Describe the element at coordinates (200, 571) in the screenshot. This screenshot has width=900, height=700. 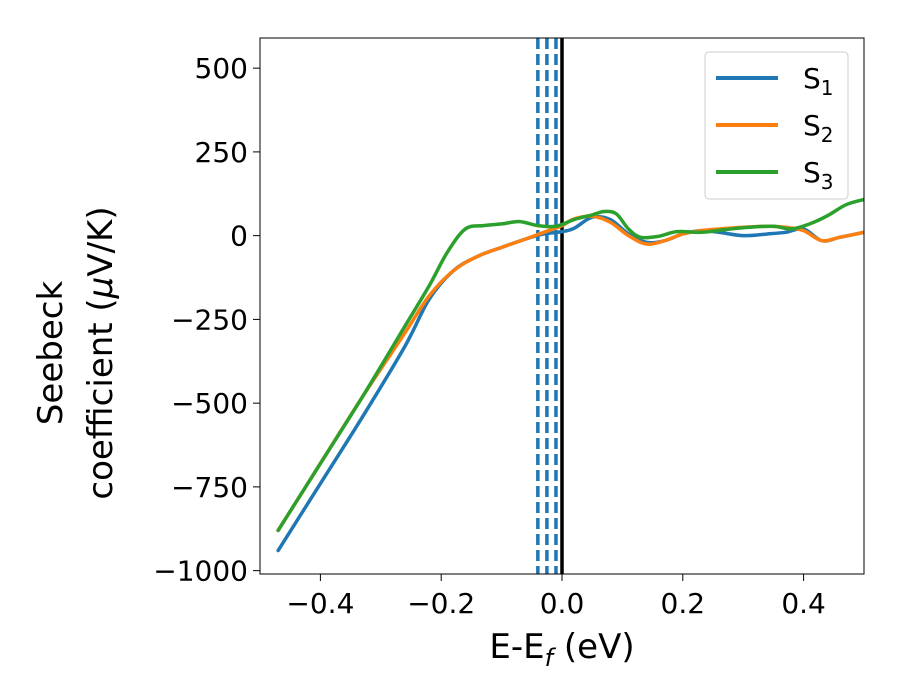
I see `y-tick-label: −1000` at that location.